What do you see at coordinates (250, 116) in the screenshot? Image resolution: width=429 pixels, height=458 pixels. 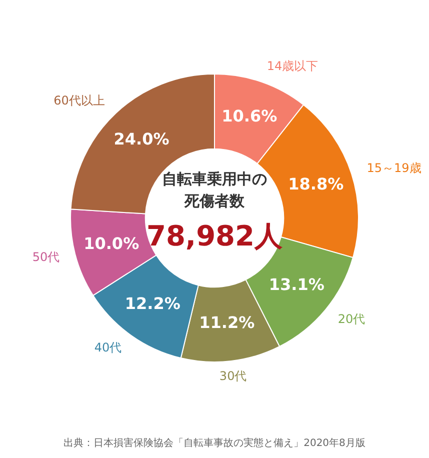 I see `data-label: 10.6%` at bounding box center [250, 116].